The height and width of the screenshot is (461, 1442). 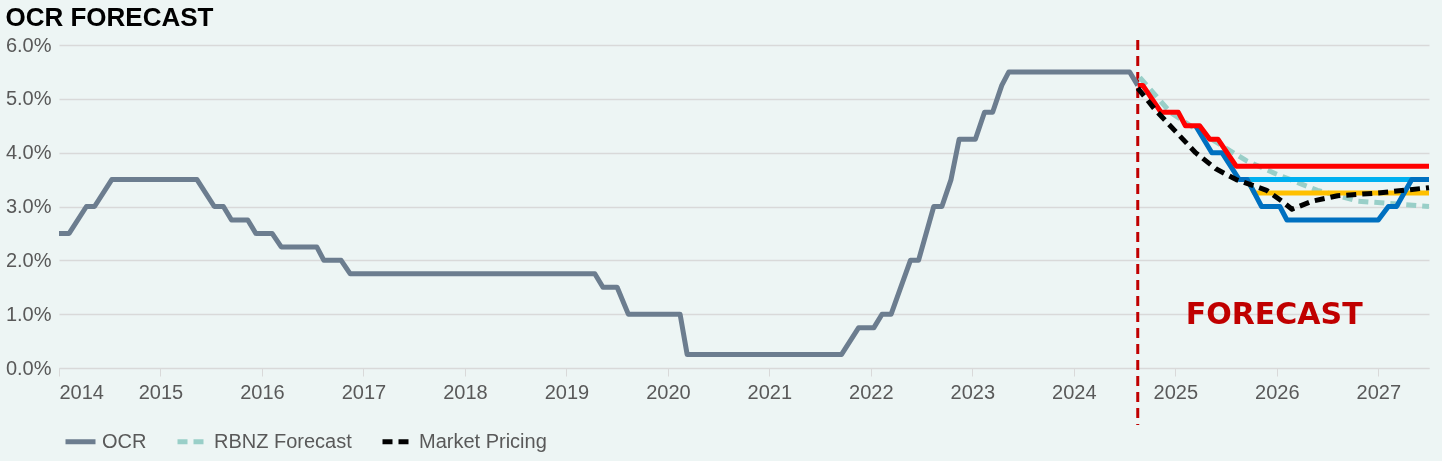 What do you see at coordinates (668, 391) in the screenshot?
I see `x-tick-label: 2020` at bounding box center [668, 391].